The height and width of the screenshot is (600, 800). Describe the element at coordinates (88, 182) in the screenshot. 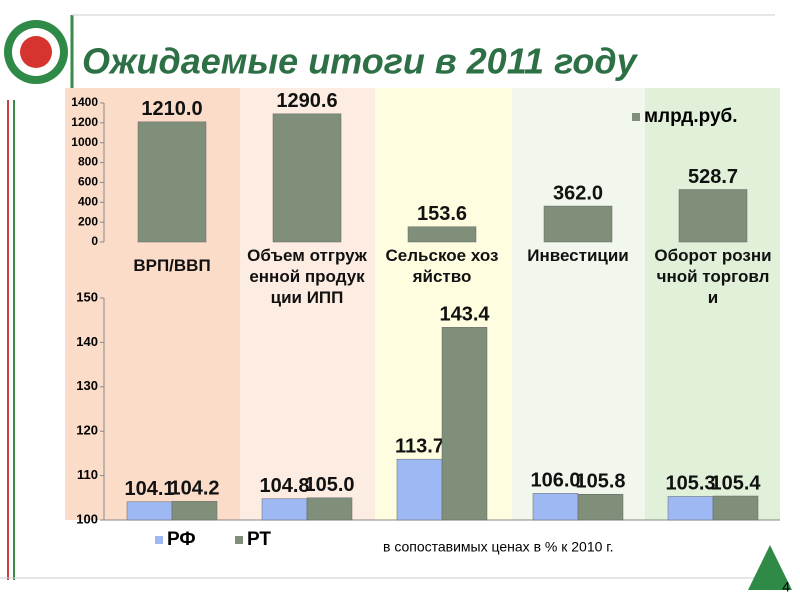

I see `y-tick-label: 600` at that location.